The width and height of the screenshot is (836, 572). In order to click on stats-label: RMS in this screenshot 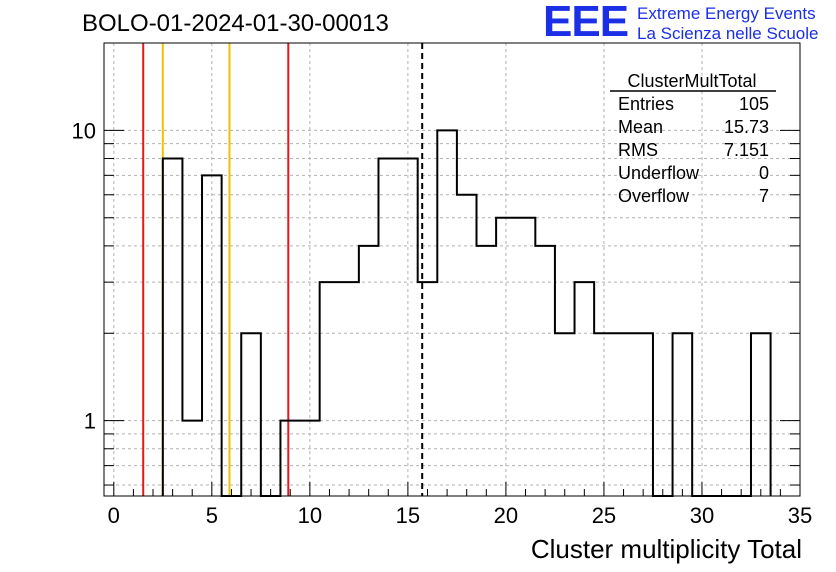, I will do `click(638, 150)`.